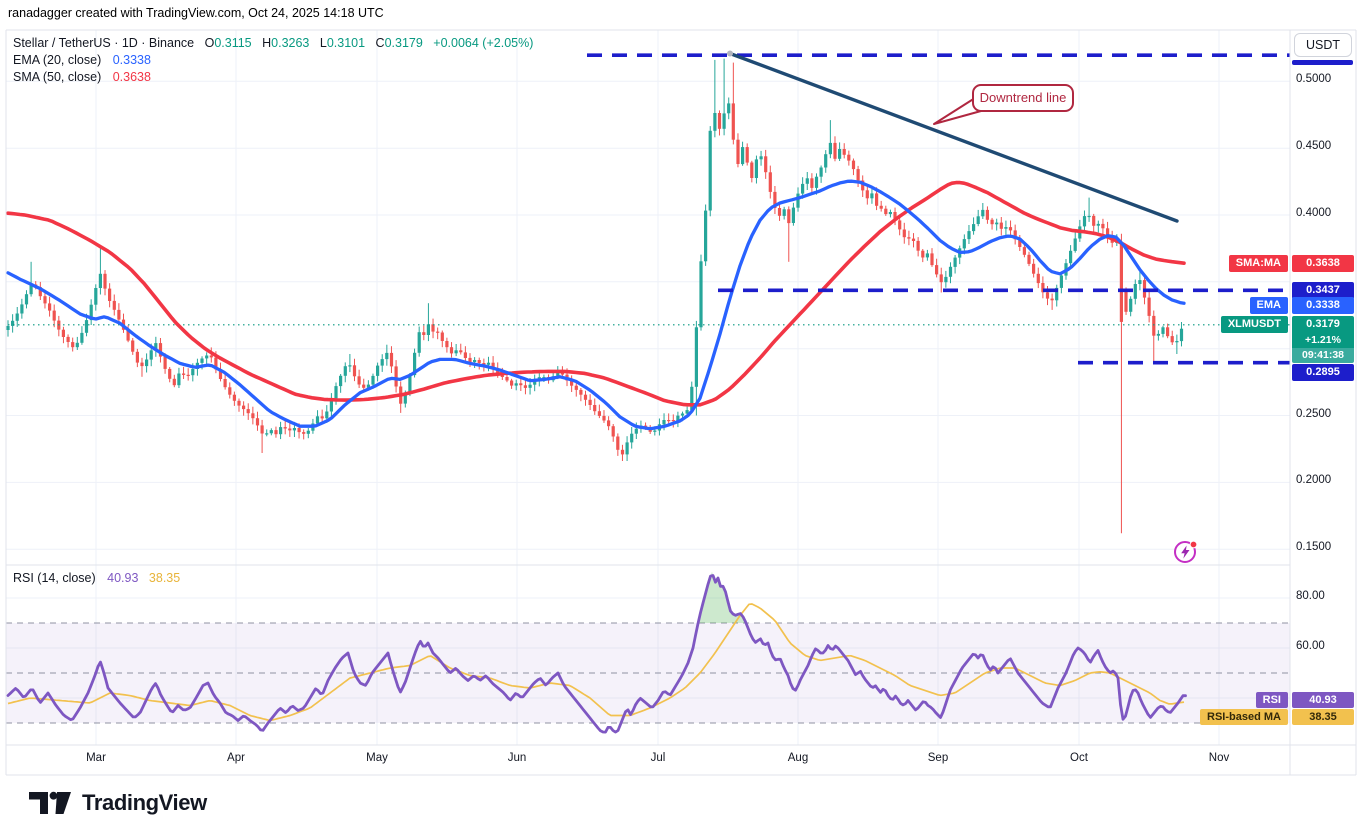 The width and height of the screenshot is (1367, 833). Describe the element at coordinates (517, 758) in the screenshot. I see `time-axis-label: Jun` at that location.